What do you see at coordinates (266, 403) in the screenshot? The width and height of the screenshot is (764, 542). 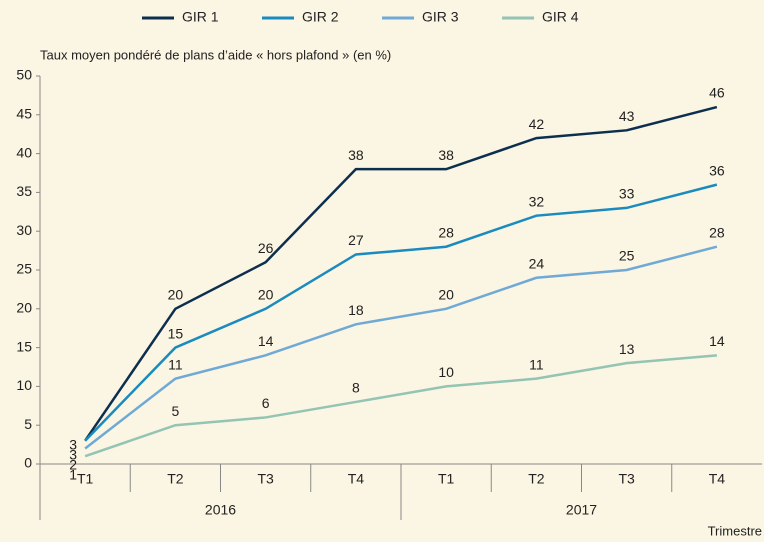 I see `data-label: 6` at bounding box center [266, 403].